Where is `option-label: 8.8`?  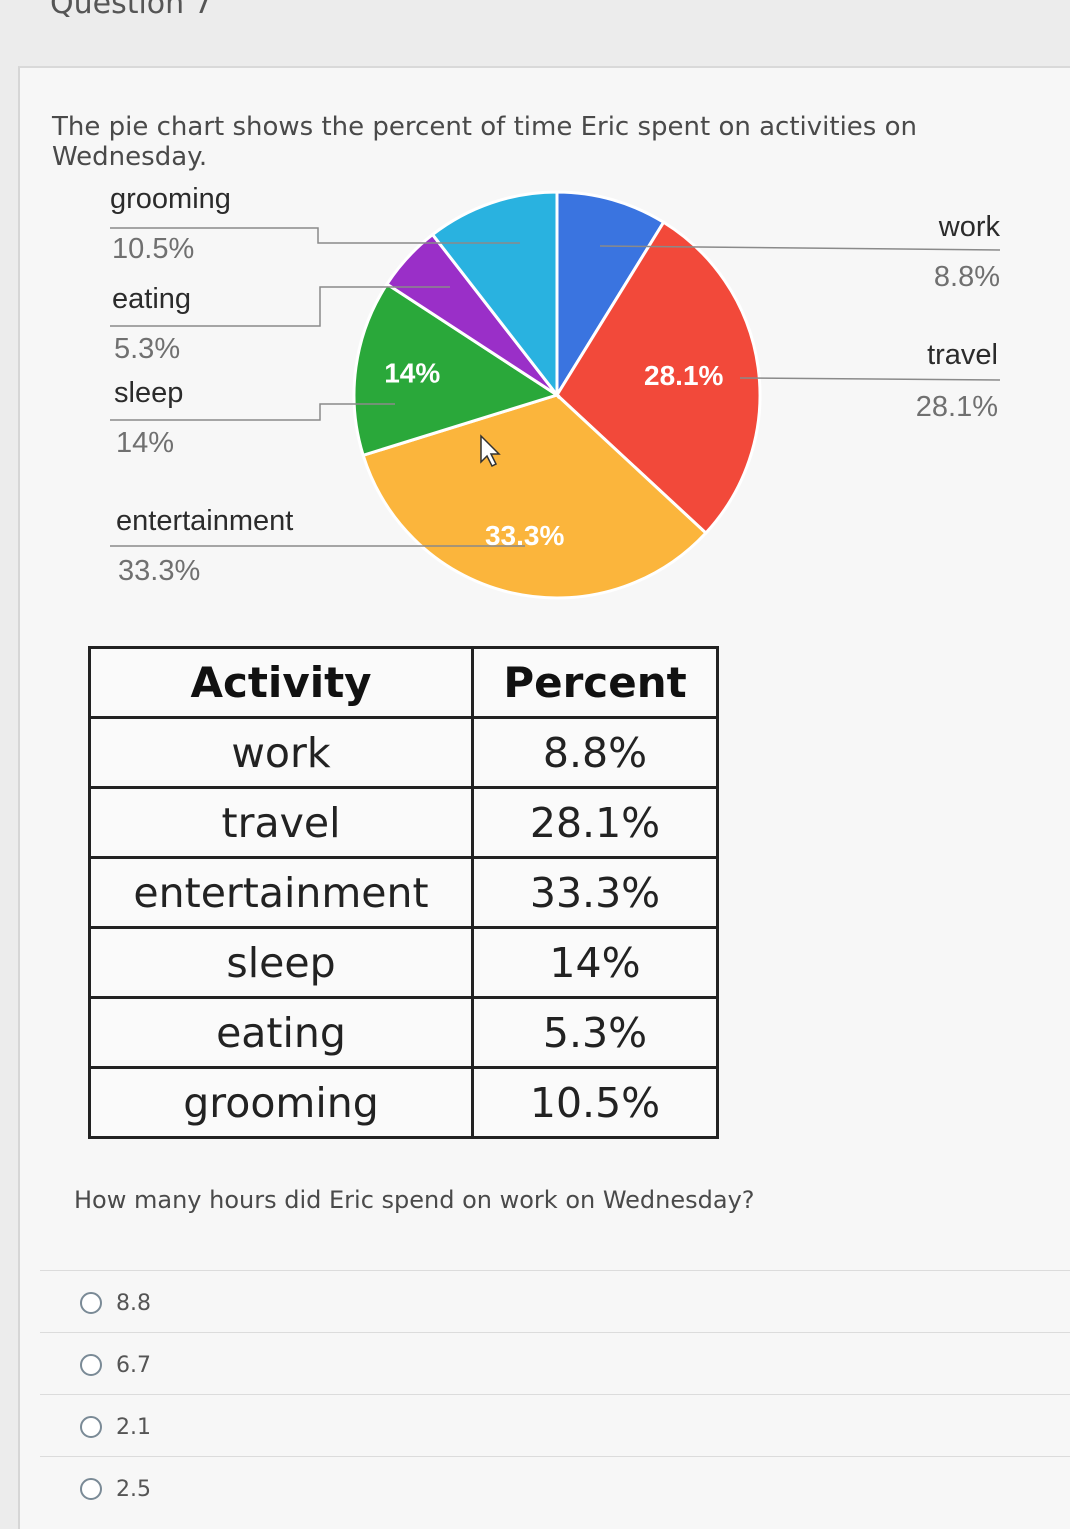 option-label: 8.8 is located at coordinates (133, 1303).